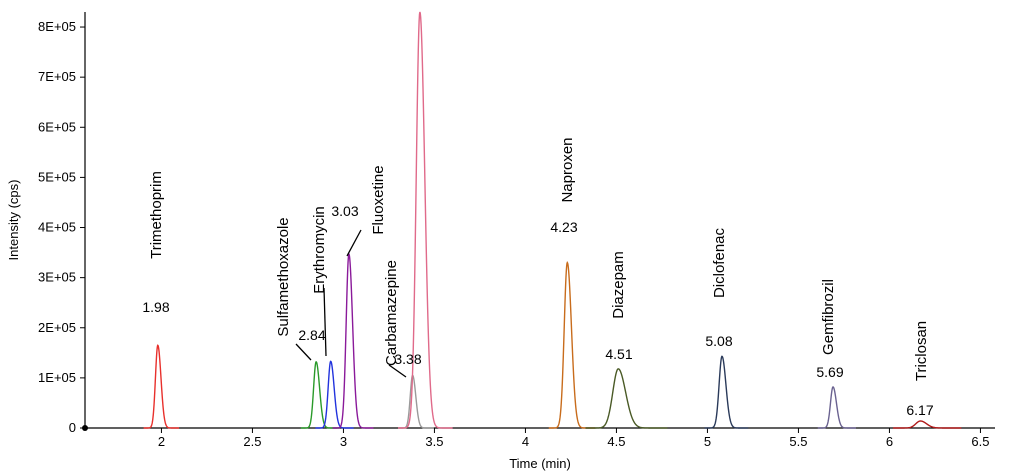 Image resolution: width=1009 pixels, height=475 pixels. What do you see at coordinates (407, 359) in the screenshot?
I see `retention-time-label-carbamazepine: 3.38` at bounding box center [407, 359].